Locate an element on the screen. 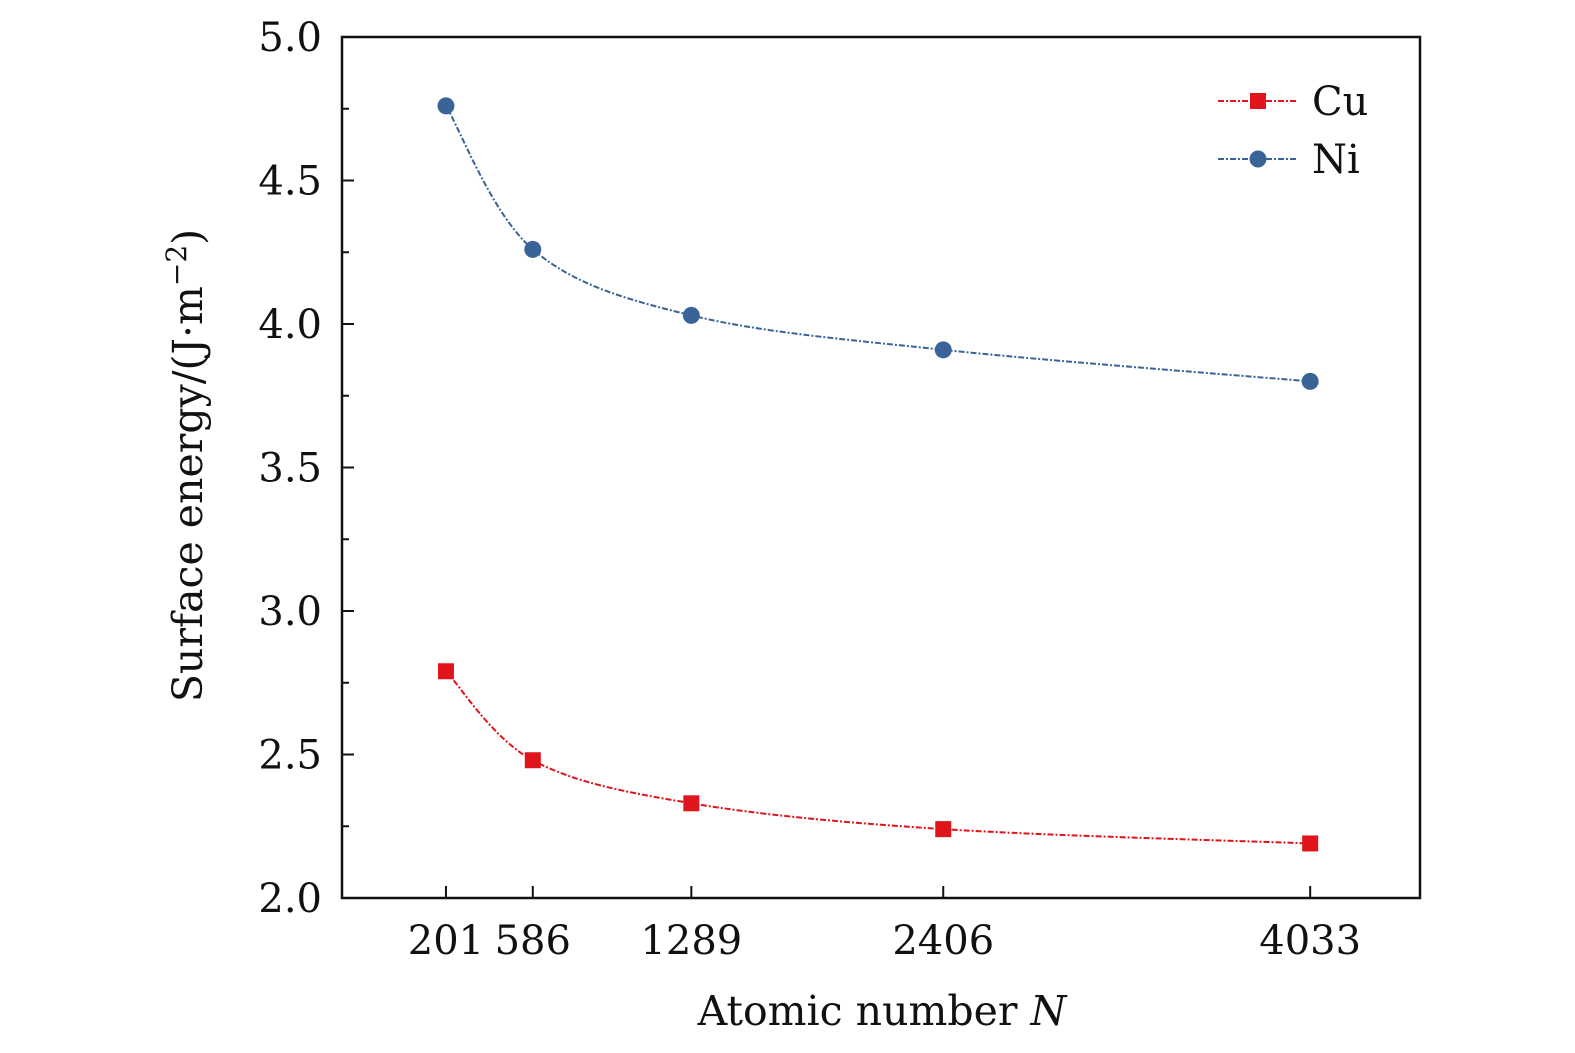  x-axis-title: Atomic number N is located at coordinates (883, 1011).